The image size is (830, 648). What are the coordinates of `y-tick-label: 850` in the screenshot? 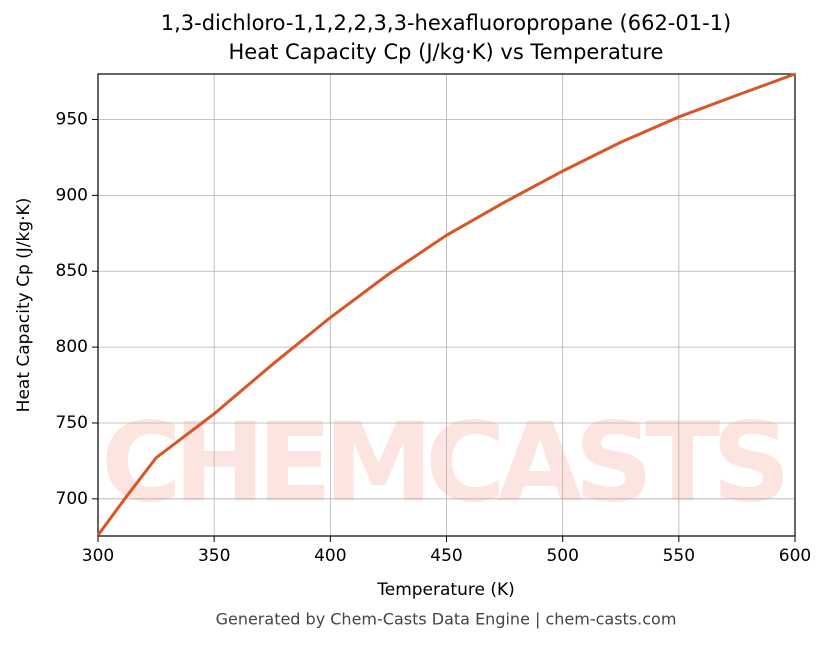 It's located at (72, 271).